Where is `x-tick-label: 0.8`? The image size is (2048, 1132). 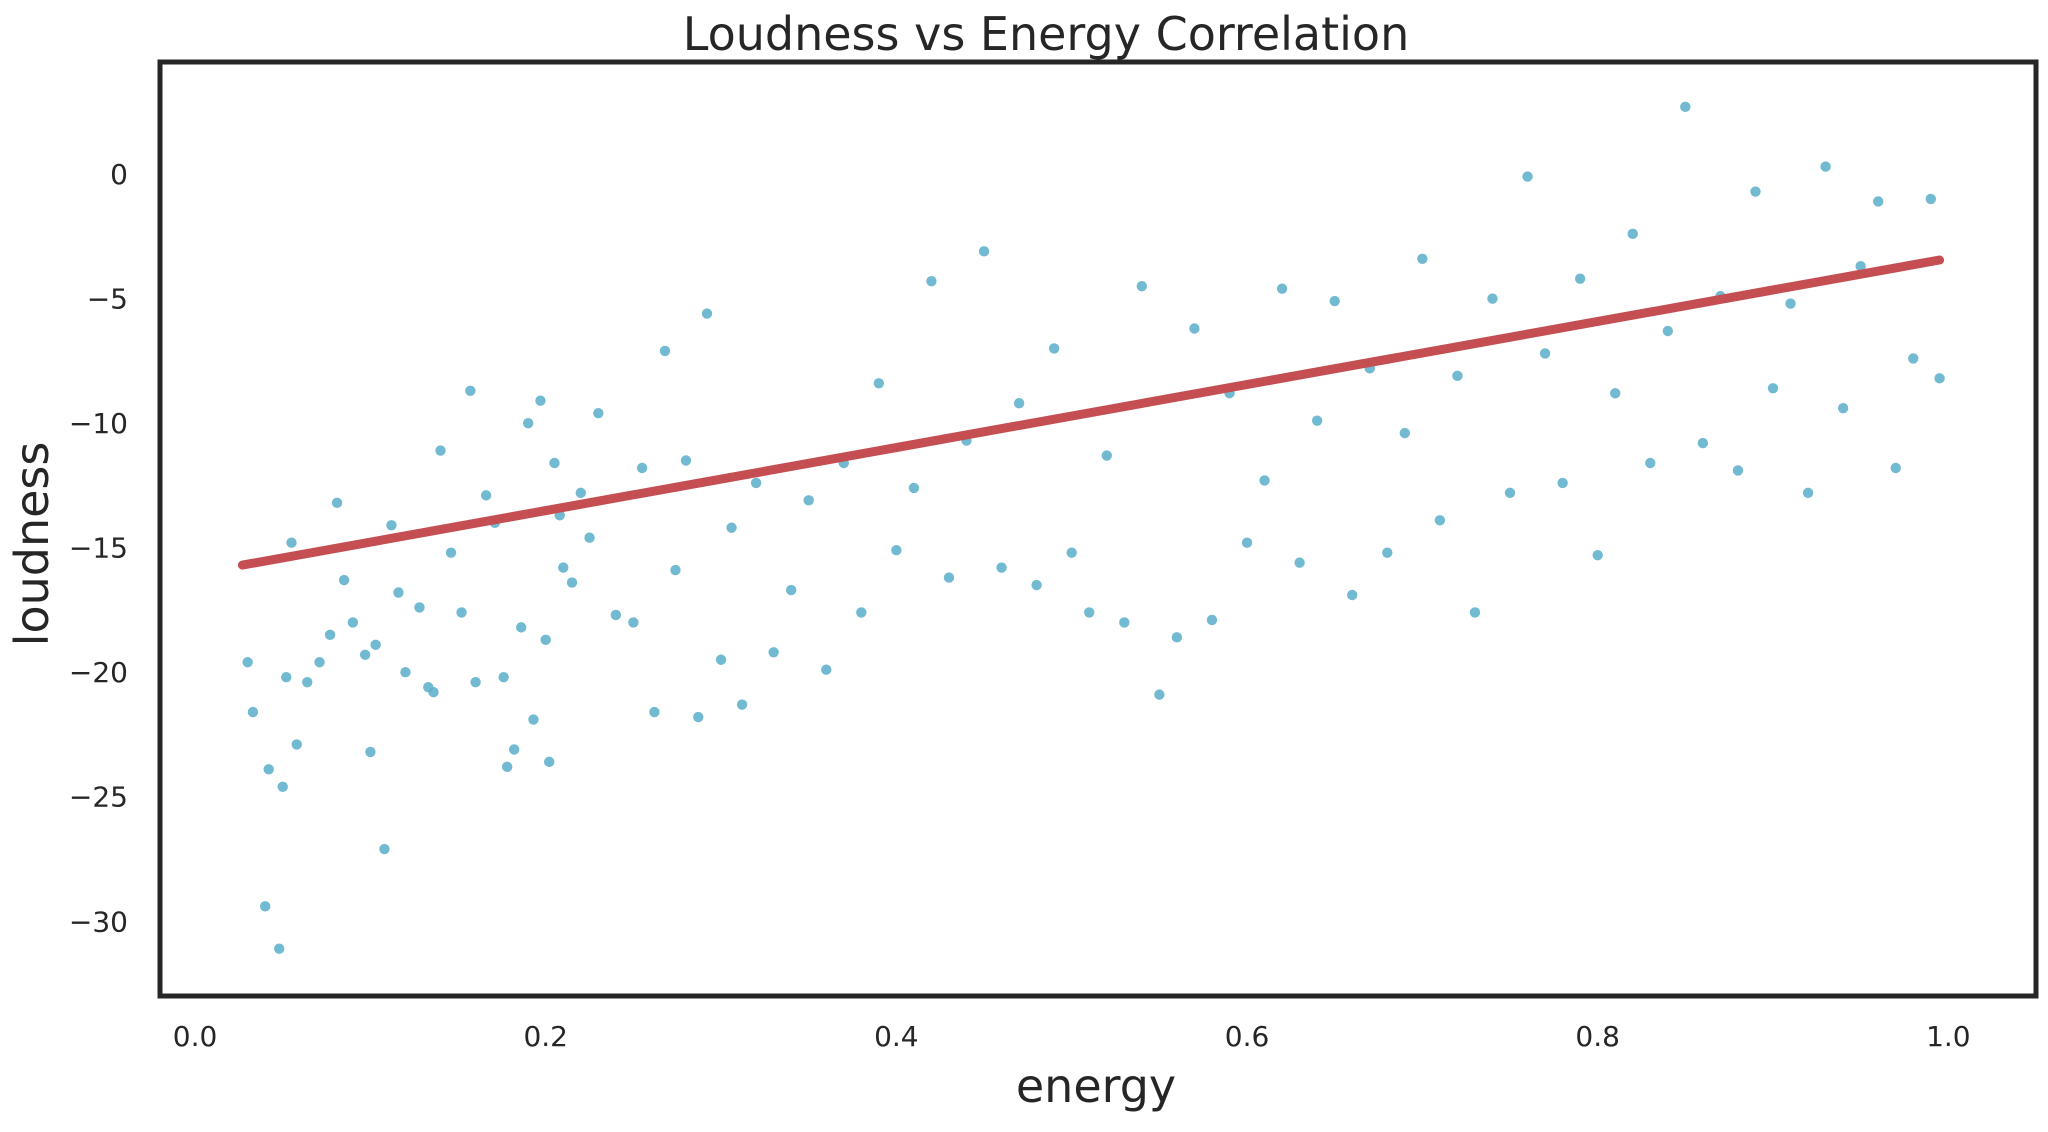 x-tick-label: 0.8 is located at coordinates (1597, 1036).